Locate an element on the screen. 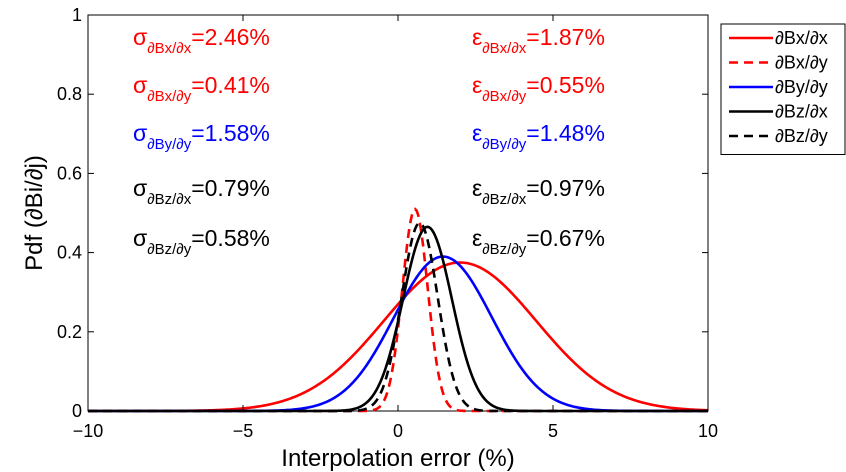 The width and height of the screenshot is (846, 472). y-tick-label: 0.6 is located at coordinates (69, 173).